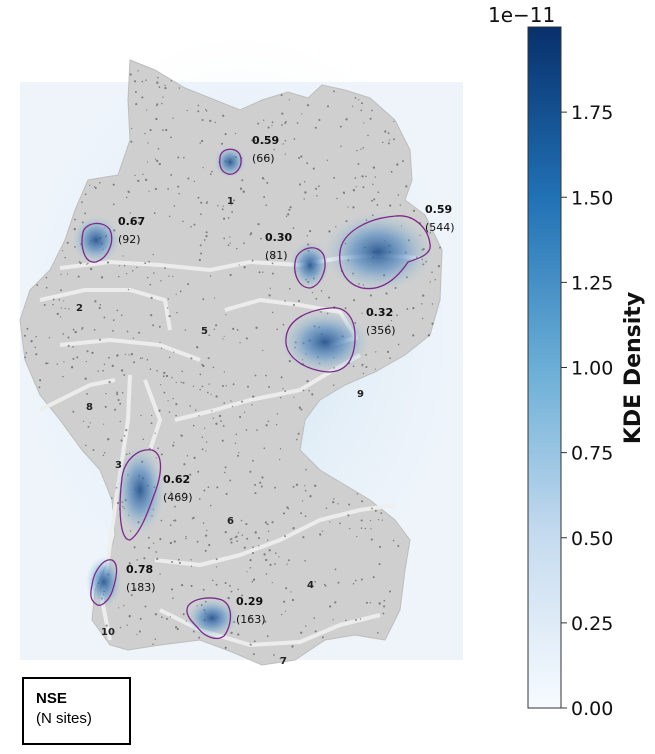 The image size is (655, 754). Describe the element at coordinates (249, 601) in the screenshot. I see `hotspot-nse-label: 0.29` at that location.